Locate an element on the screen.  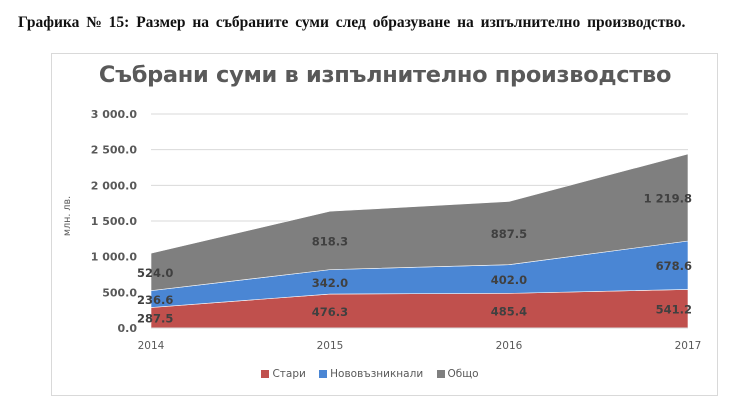
data-label: 887.5 is located at coordinates (509, 234).